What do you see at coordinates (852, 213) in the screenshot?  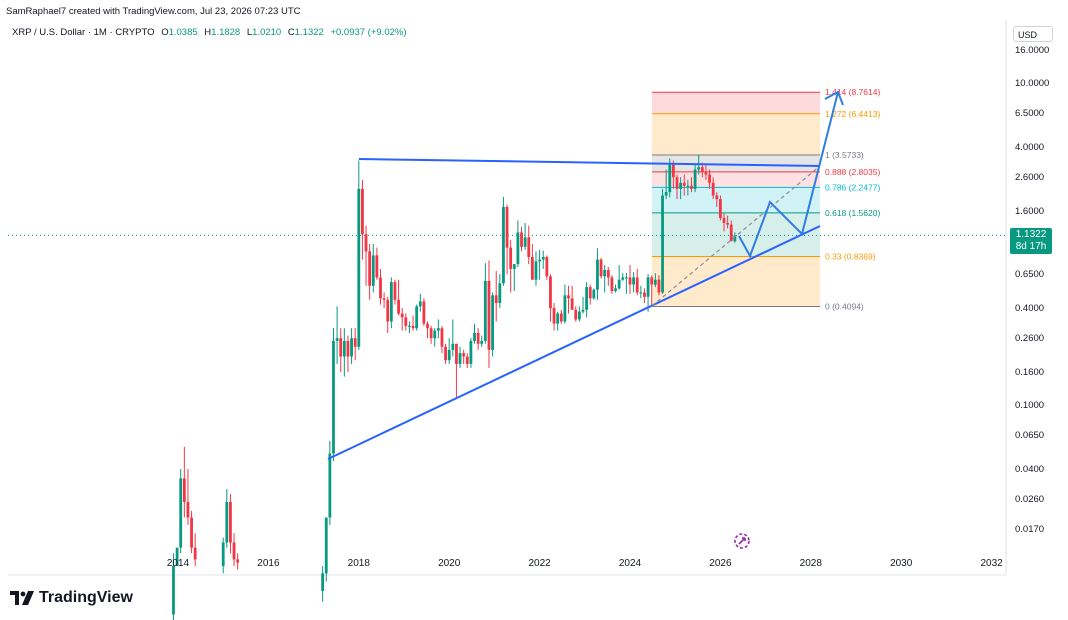 I see `fib-level-label: 0.618 (1.5620)` at bounding box center [852, 213].